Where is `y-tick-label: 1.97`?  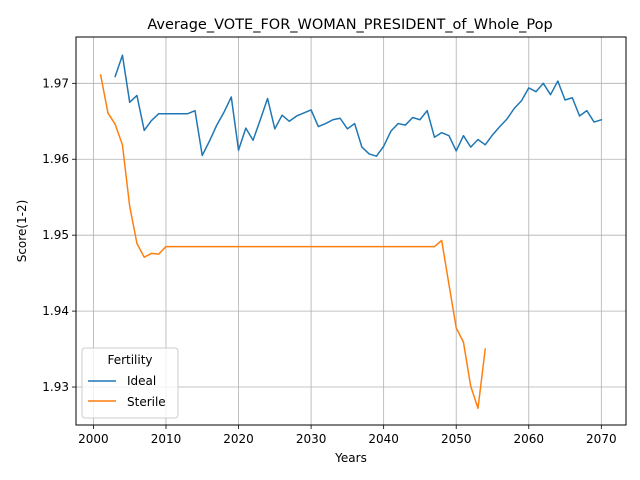 y-tick-label: 1.97 is located at coordinates (55, 83).